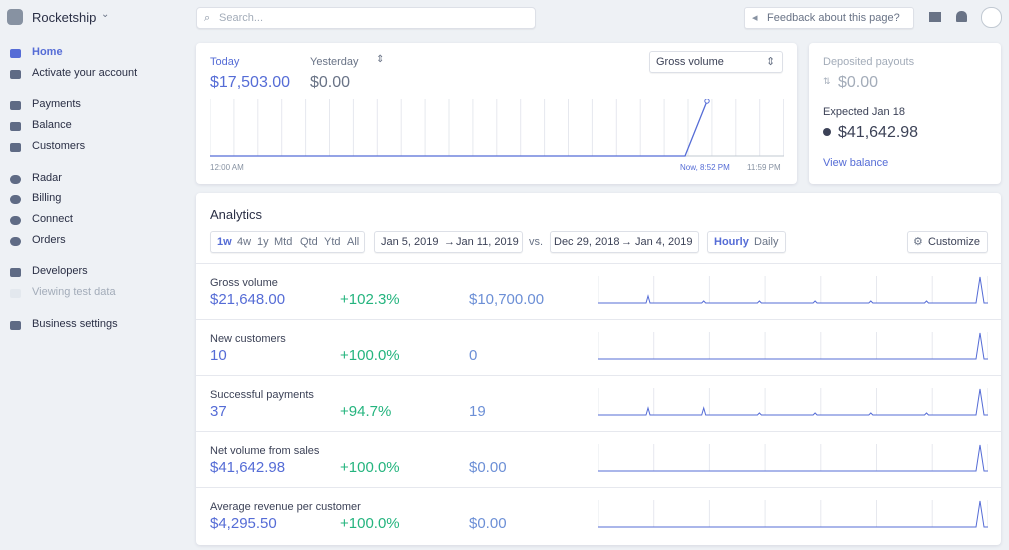 This screenshot has width=1009, height=550. I want to click on today-line, so click(459, 128).